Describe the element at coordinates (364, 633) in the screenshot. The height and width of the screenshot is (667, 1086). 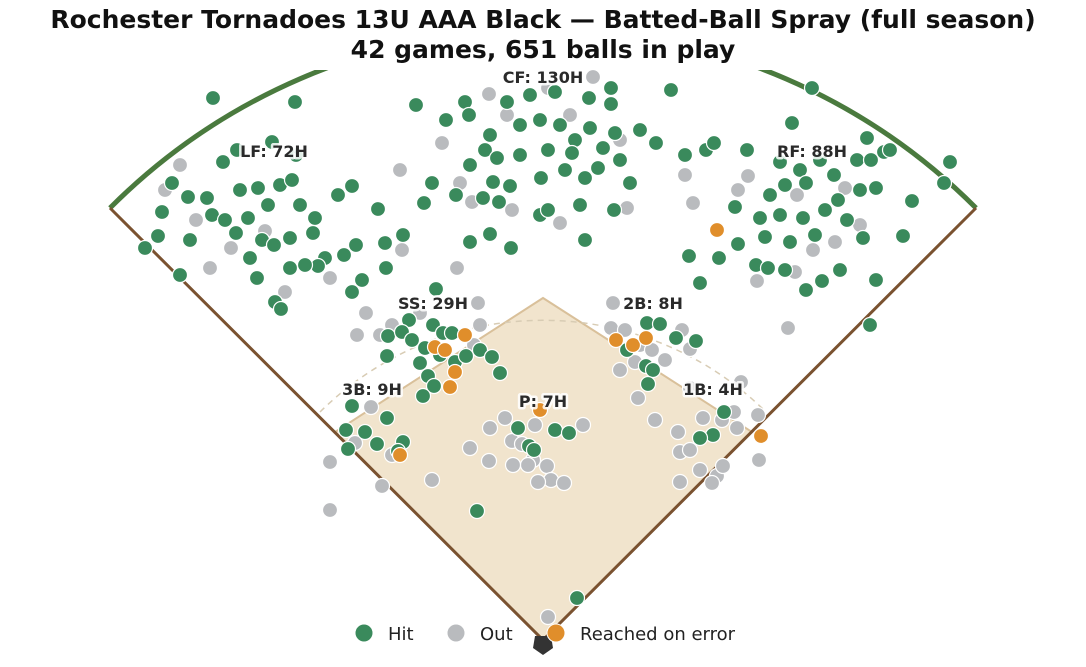
I see `legend-marker` at that location.